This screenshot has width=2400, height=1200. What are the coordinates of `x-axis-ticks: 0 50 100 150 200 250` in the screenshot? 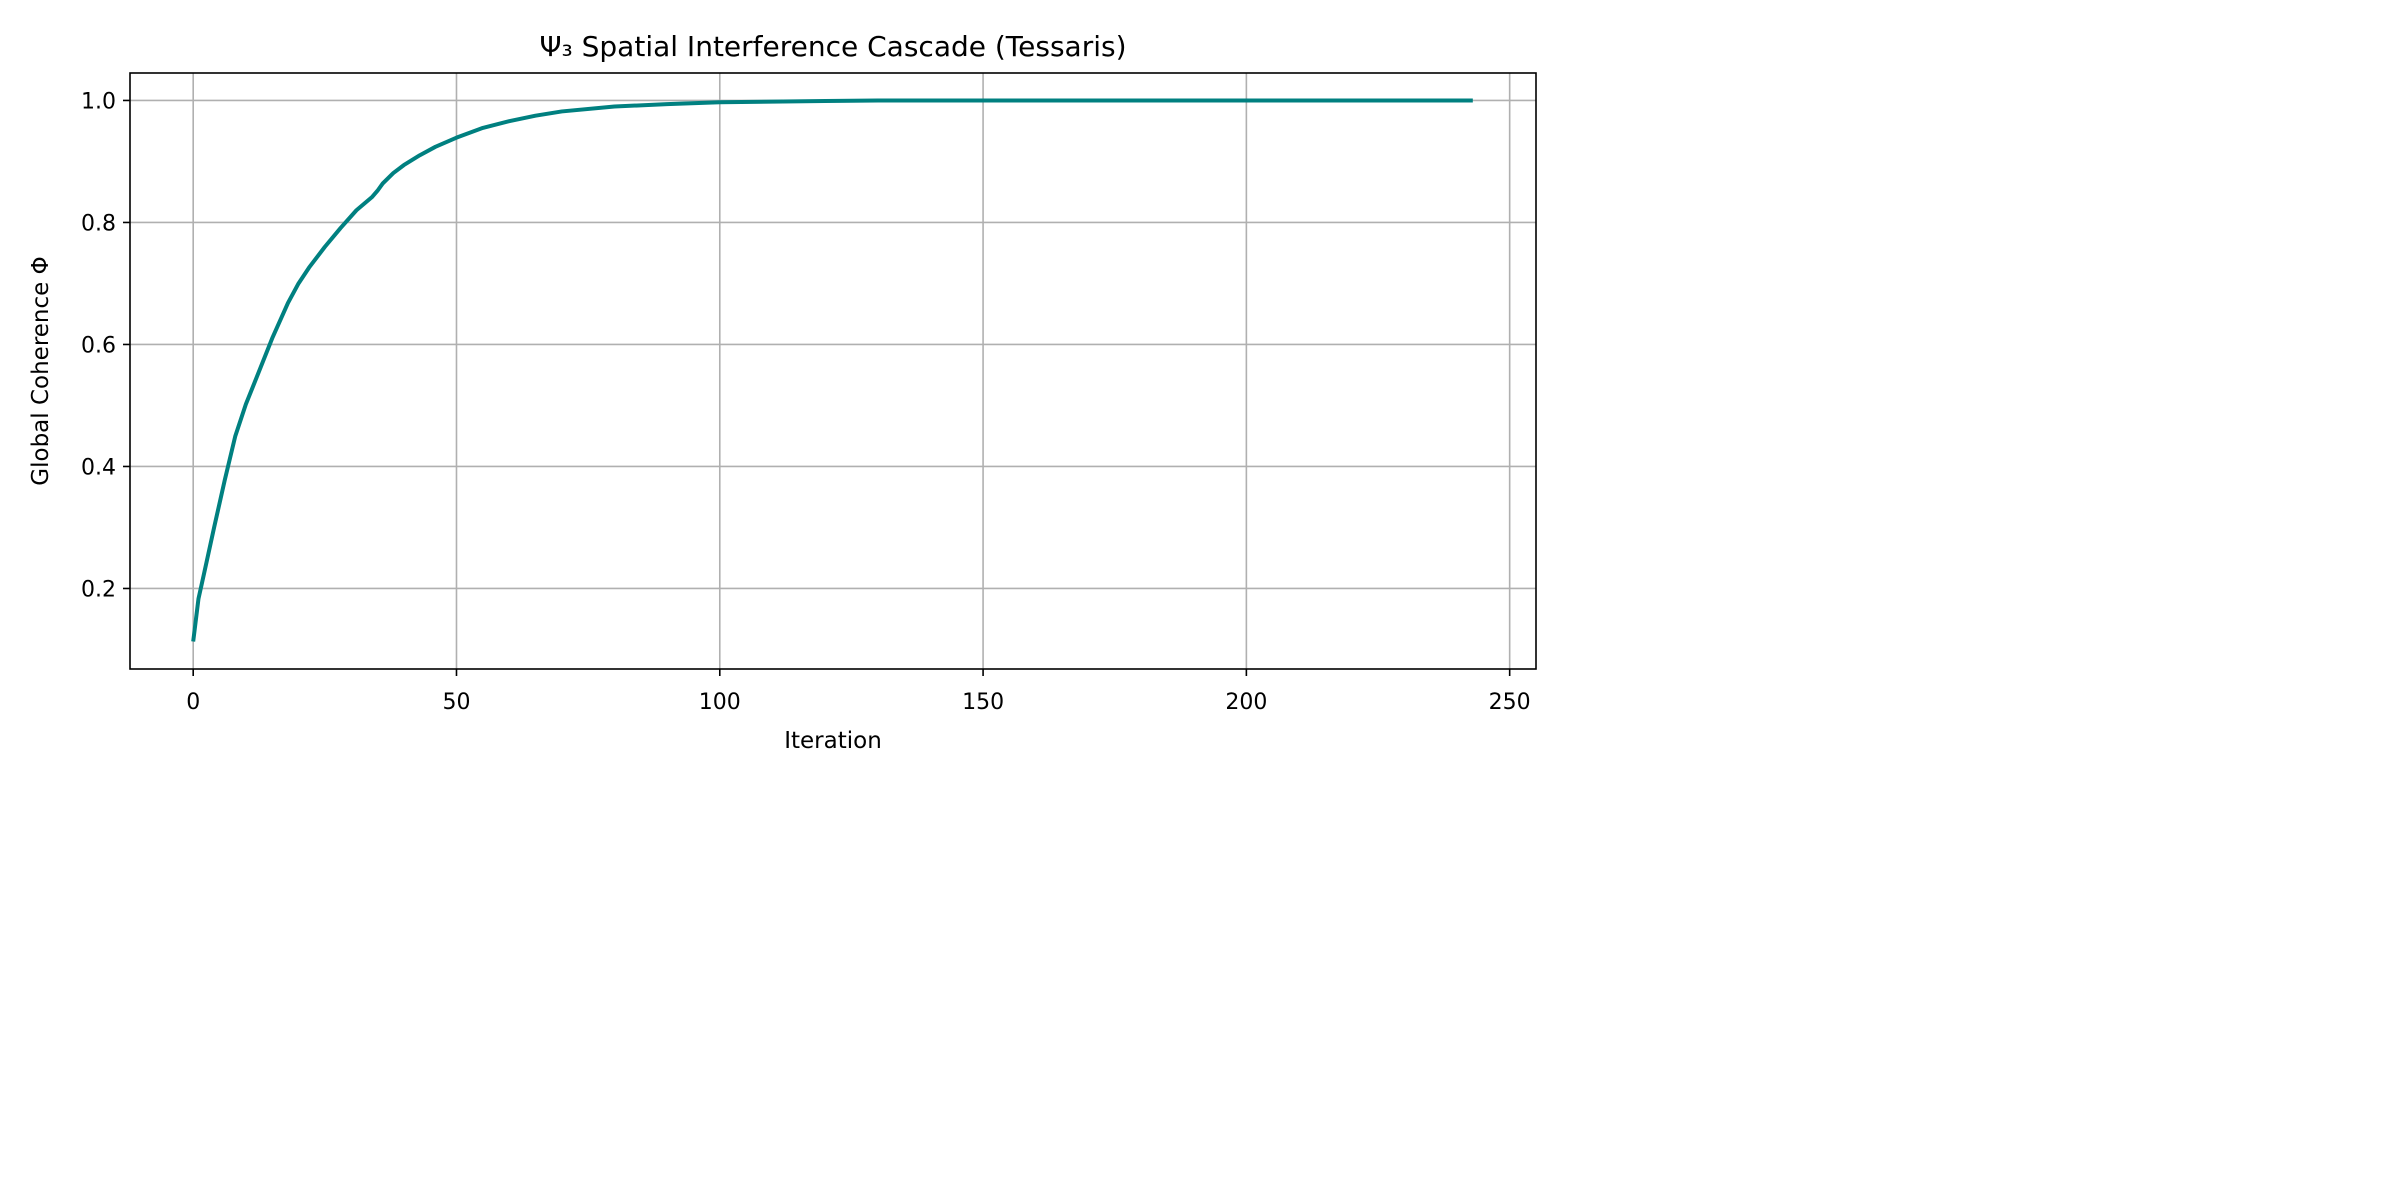 It's located at (858, 692).